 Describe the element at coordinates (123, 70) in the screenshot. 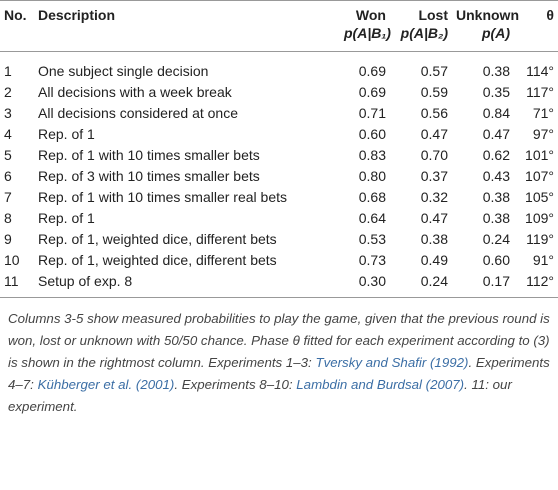

I see `table-cell: One subject single decision` at that location.